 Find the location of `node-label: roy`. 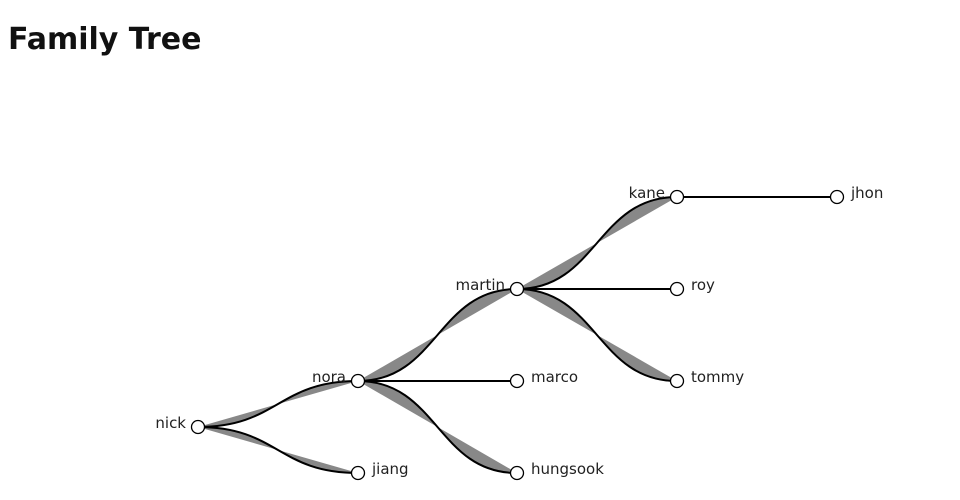

node-label: roy is located at coordinates (703, 285).